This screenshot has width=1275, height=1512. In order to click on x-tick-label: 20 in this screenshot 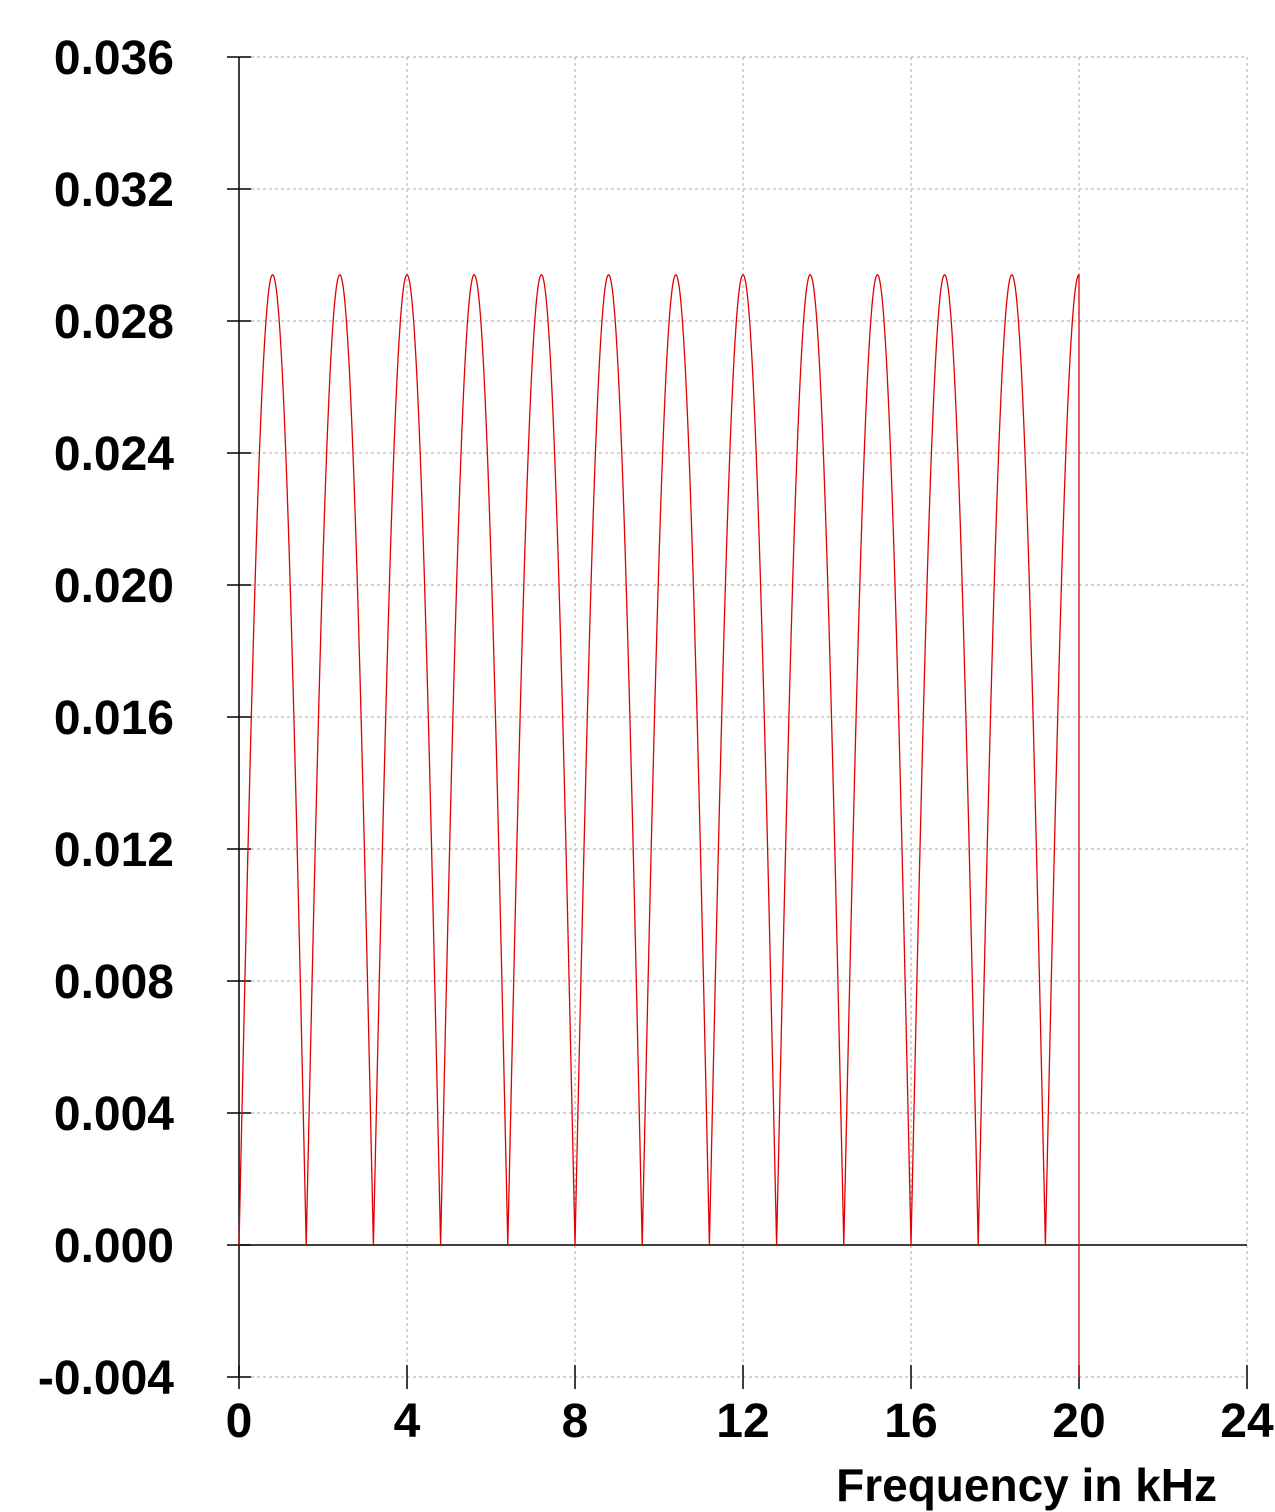, I will do `click(1078, 1421)`.